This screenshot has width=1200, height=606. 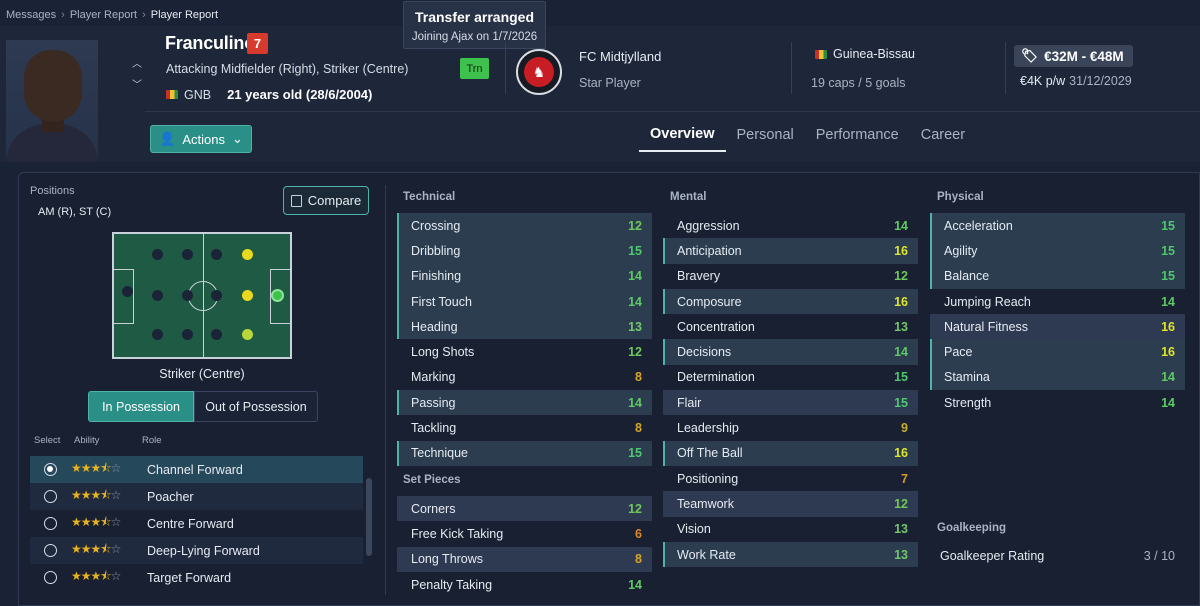 What do you see at coordinates (790, 453) in the screenshot?
I see `attribute-row: Off The Ball 16` at bounding box center [790, 453].